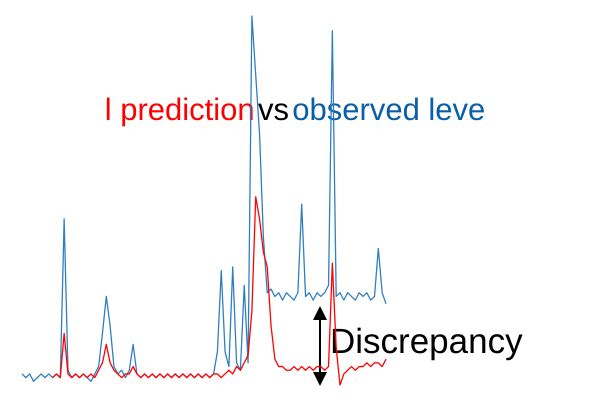 The width and height of the screenshot is (590, 408). I want to click on annotation: vs, so click(273, 109).